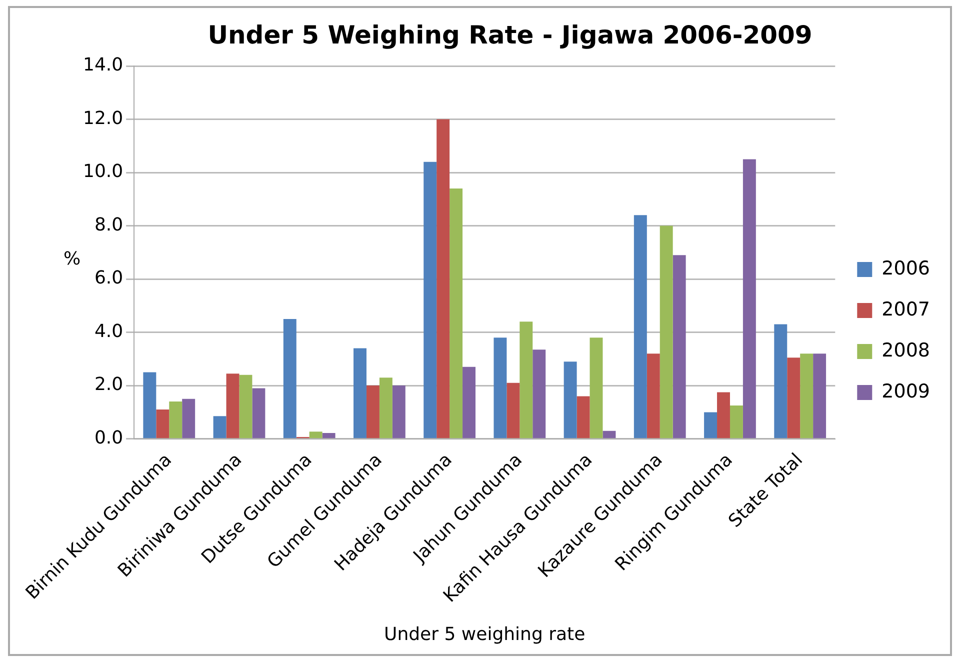  What do you see at coordinates (906, 391) in the screenshot?
I see `legend-label: 2009` at bounding box center [906, 391].